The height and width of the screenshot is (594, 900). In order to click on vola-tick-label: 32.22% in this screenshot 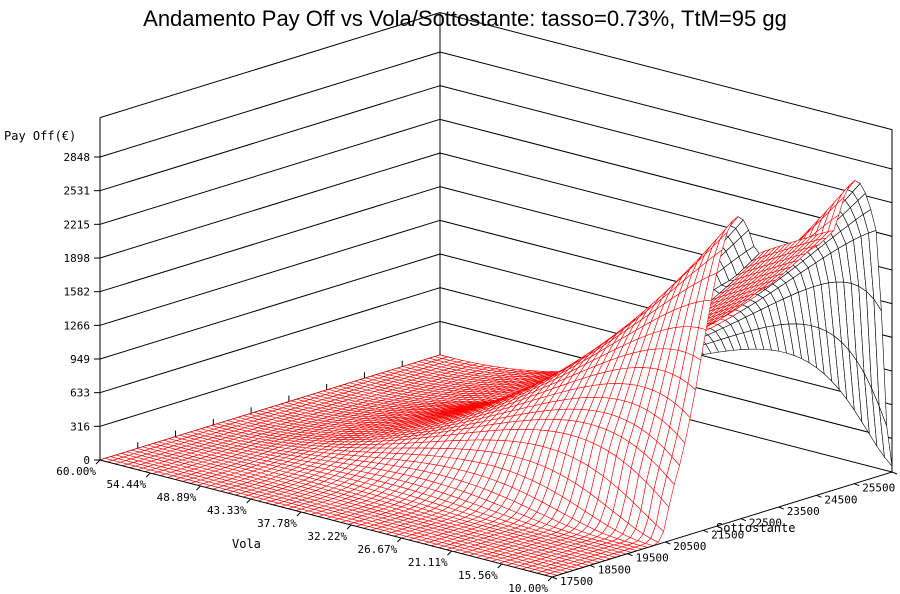, I will do `click(327, 536)`.